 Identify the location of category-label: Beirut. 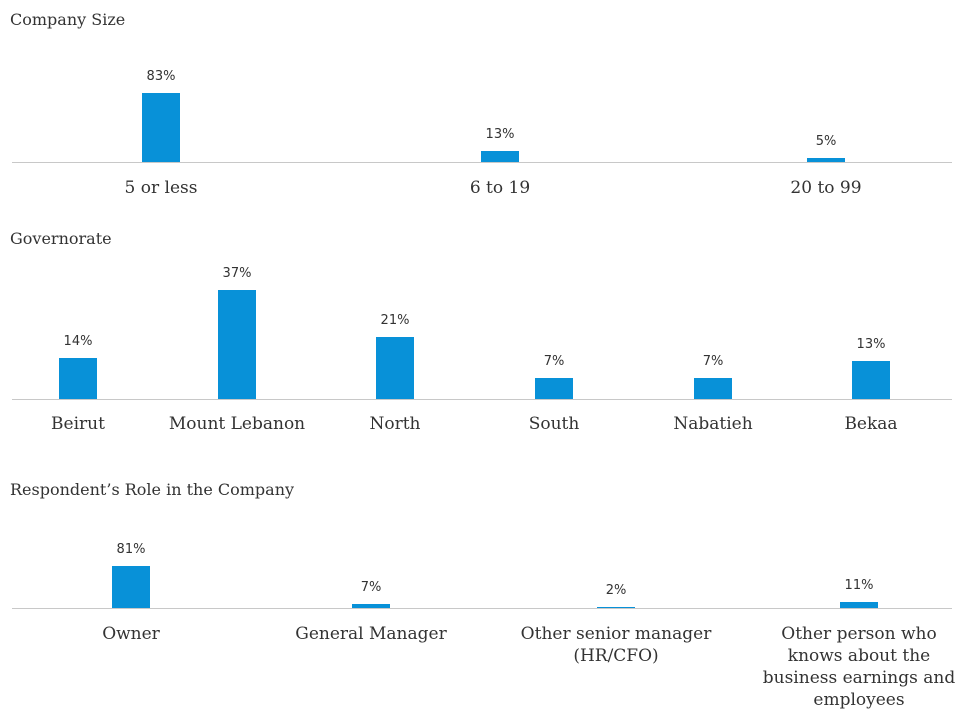
(78, 424).